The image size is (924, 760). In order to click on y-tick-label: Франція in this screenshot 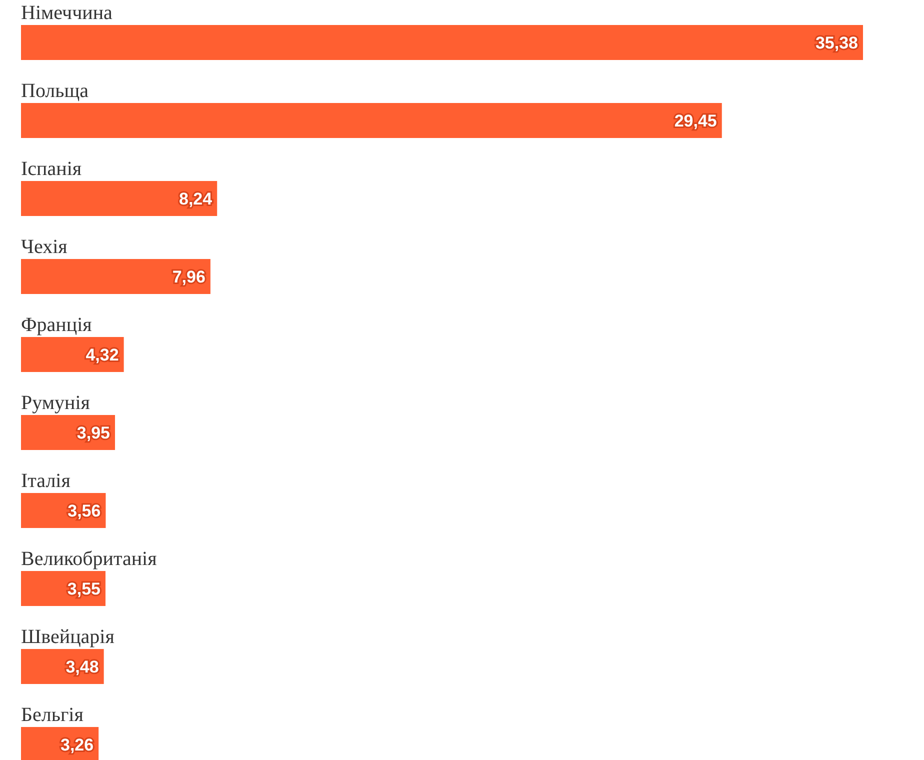, I will do `click(56, 325)`.